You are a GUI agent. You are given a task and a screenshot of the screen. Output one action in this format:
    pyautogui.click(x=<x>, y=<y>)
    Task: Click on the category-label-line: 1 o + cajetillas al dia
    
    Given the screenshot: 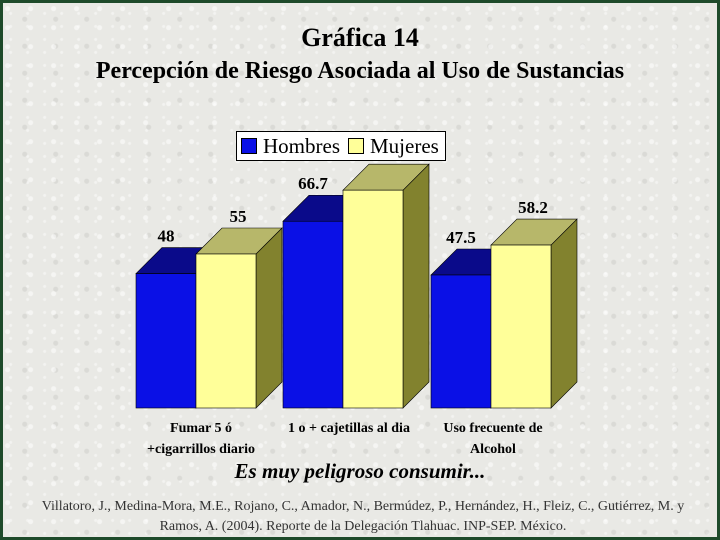 What is the action you would take?
    pyautogui.click(x=349, y=428)
    